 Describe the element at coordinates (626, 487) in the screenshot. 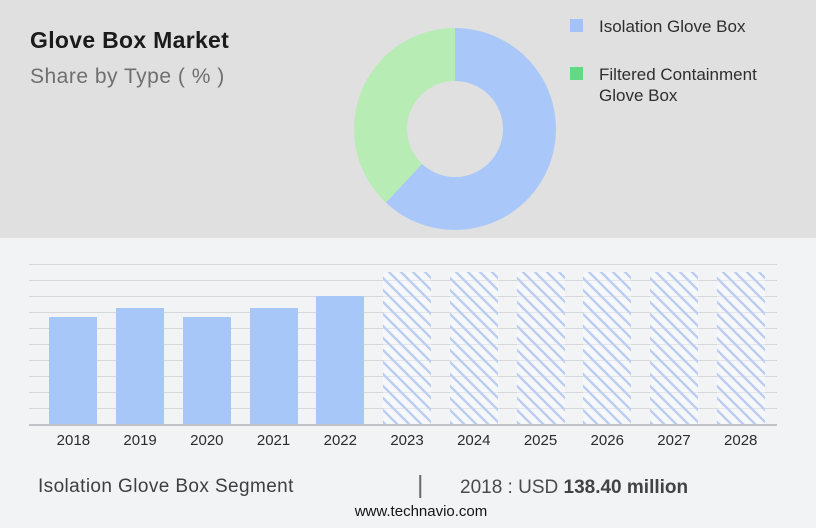

I see `segment-value-amount: 138.40 million` at that location.